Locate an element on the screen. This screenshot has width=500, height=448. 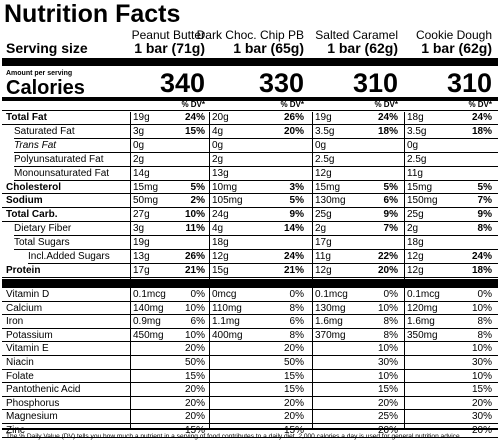
amount: 400mg is located at coordinates (227, 335).